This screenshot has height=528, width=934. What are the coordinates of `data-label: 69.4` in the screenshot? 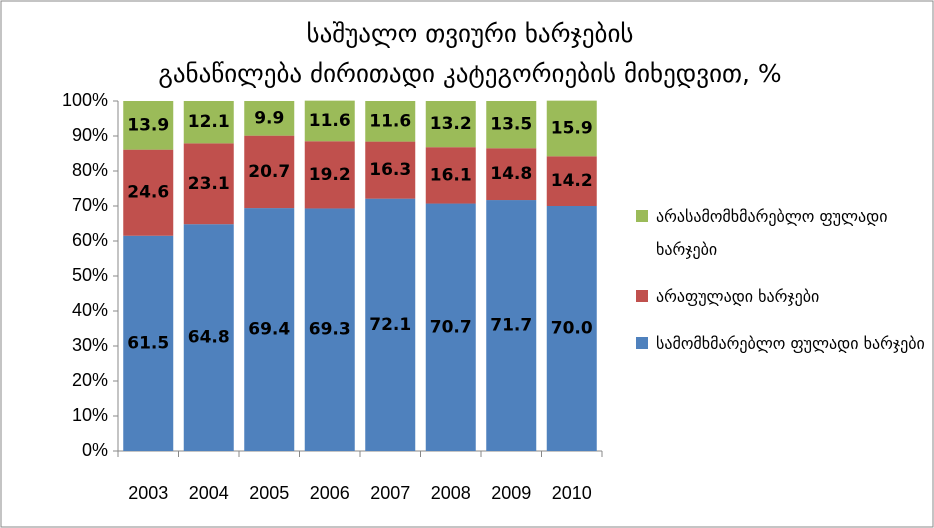 It's located at (269, 330).